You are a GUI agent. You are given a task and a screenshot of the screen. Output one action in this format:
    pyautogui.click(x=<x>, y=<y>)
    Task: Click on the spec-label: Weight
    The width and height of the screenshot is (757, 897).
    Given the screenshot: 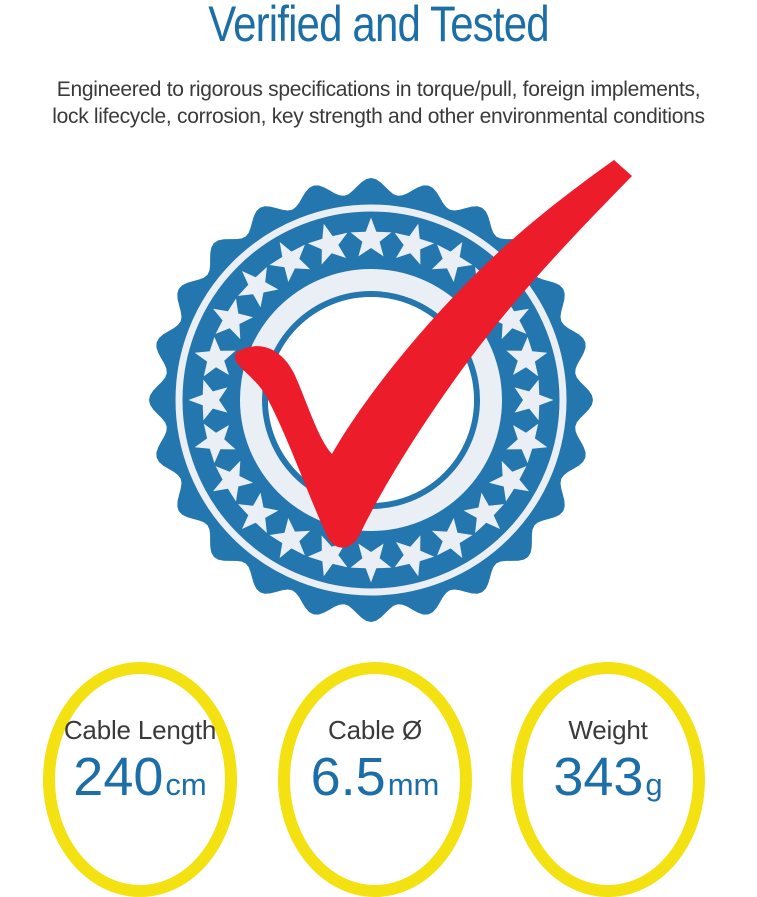 What is the action you would take?
    pyautogui.click(x=608, y=730)
    